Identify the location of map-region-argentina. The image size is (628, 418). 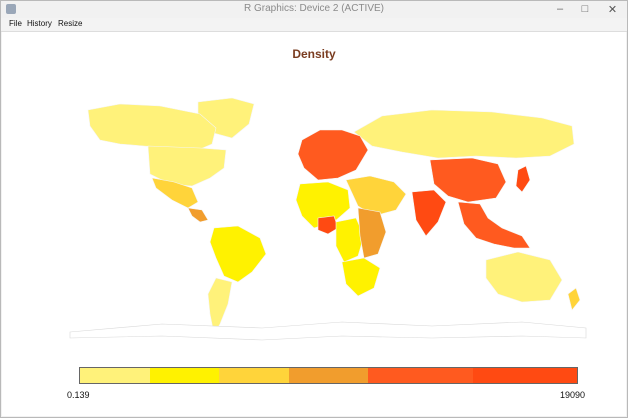
(220, 306).